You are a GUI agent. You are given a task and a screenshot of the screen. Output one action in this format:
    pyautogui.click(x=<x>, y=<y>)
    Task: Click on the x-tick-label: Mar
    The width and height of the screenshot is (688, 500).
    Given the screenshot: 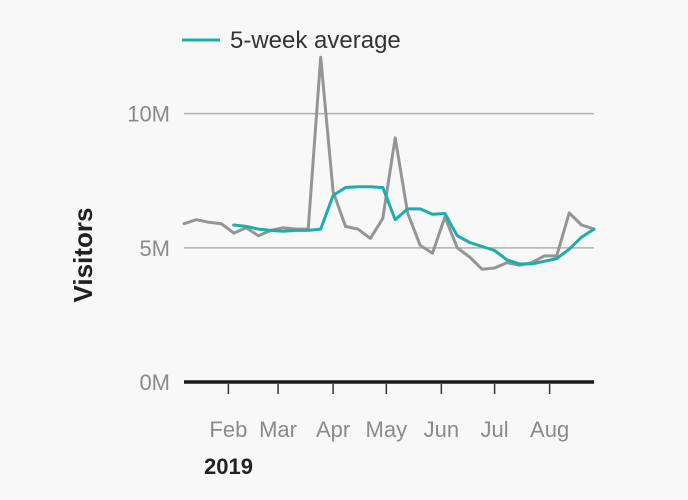 What is the action you would take?
    pyautogui.click(x=278, y=429)
    